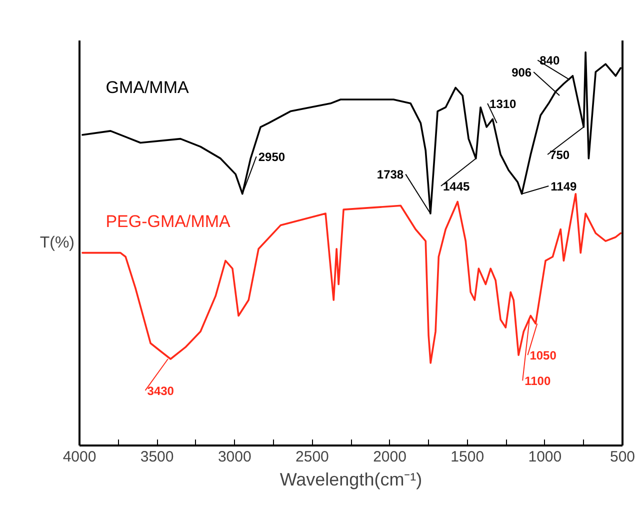 The width and height of the screenshot is (637, 521). What do you see at coordinates (564, 186) in the screenshot?
I see `annotation: 1149` at bounding box center [564, 186].